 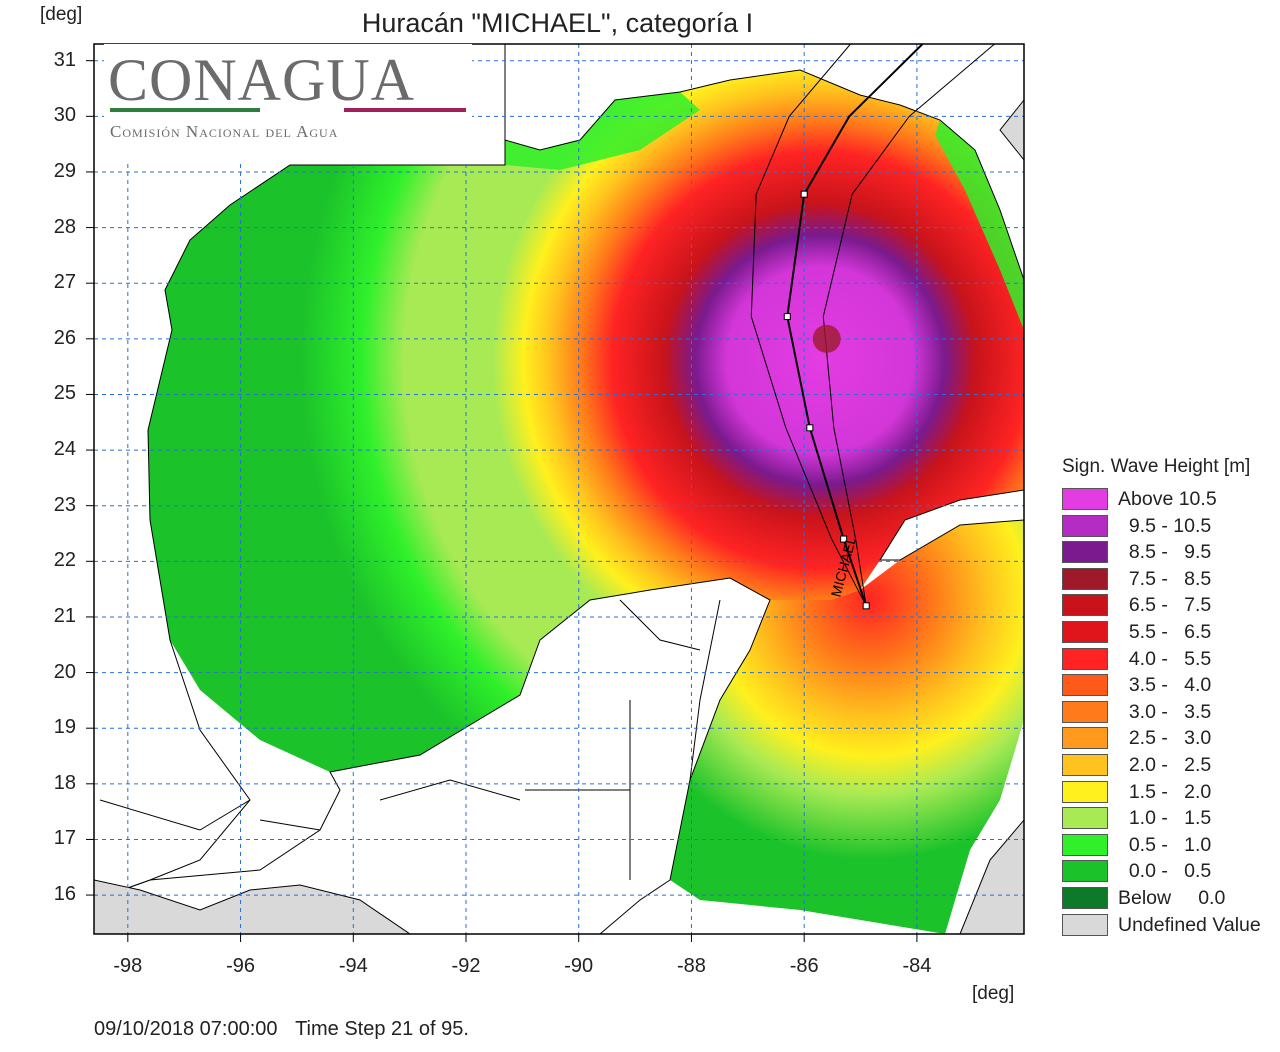 What do you see at coordinates (61, 14) in the screenshot?
I see `y-axis-unit: [deg]` at bounding box center [61, 14].